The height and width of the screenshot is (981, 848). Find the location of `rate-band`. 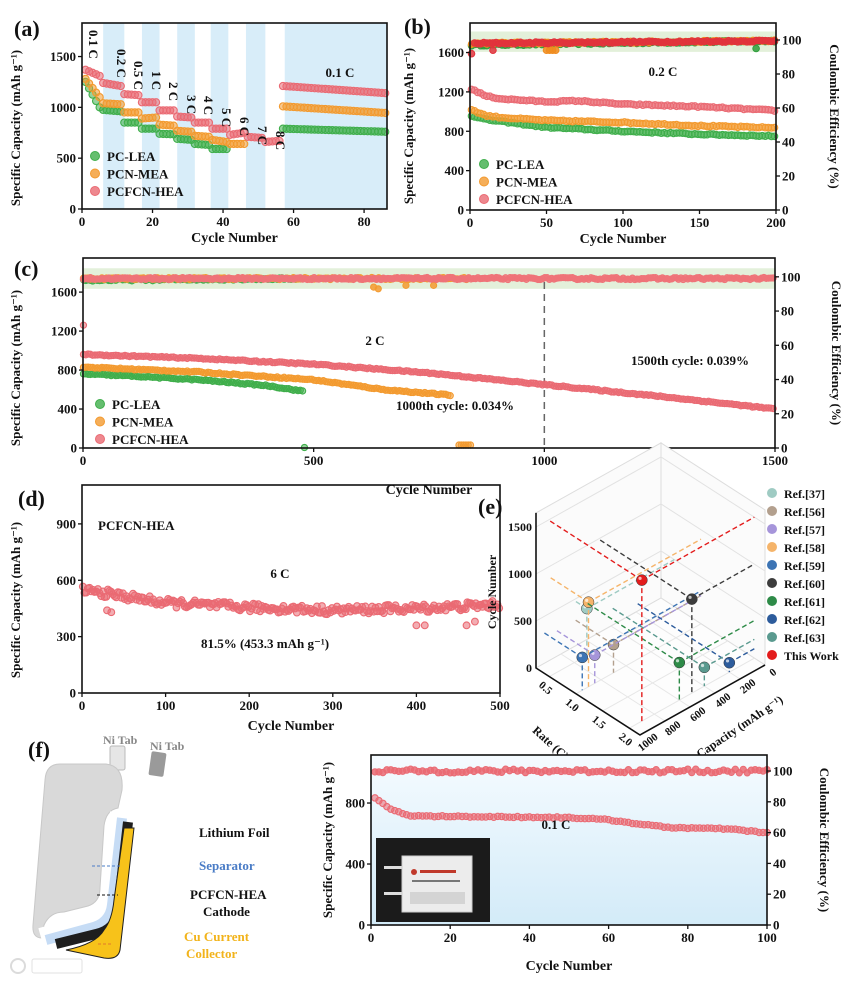

rate-band is located at coordinates (219, 116).